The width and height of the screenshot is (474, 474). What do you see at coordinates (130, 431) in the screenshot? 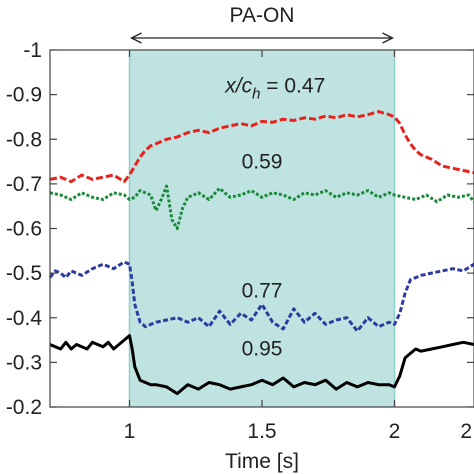
I see `x-tick-label: 1` at bounding box center [130, 431].